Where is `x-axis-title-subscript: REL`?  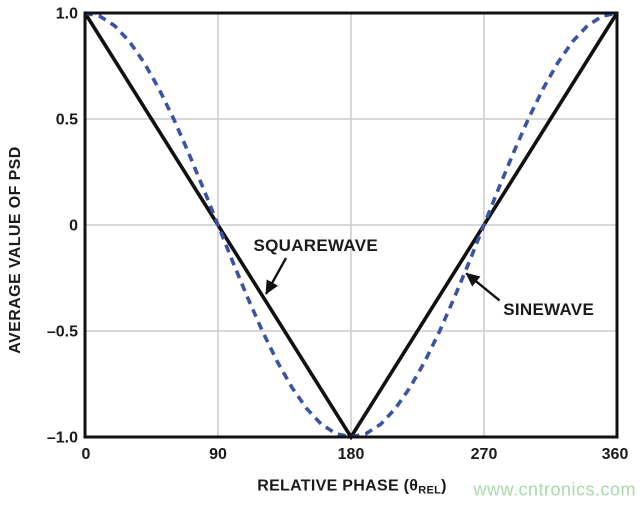 x-axis-title-subscript: REL is located at coordinates (430, 490).